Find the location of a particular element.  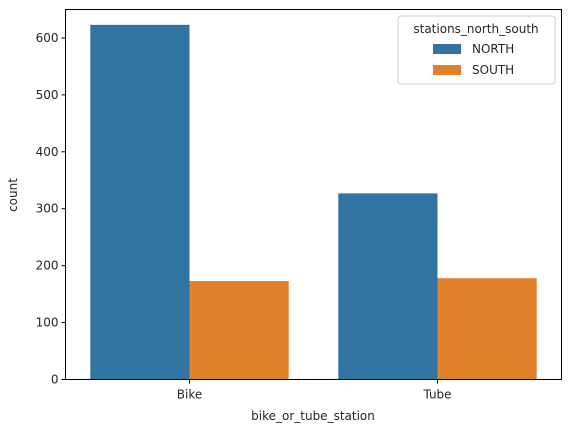

legend-swatch-north is located at coordinates (447, 49).